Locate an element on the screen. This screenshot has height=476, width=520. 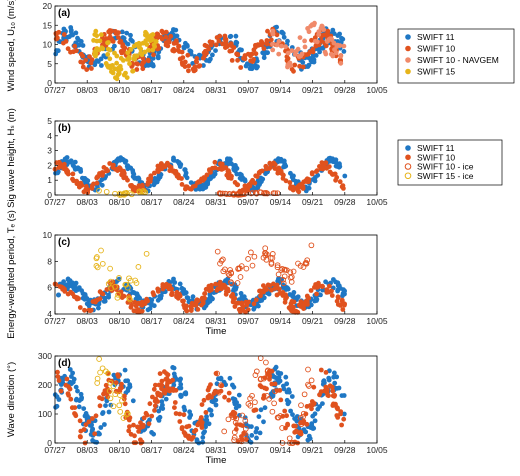
y-tick-label: 300 is located at coordinates (45, 356).